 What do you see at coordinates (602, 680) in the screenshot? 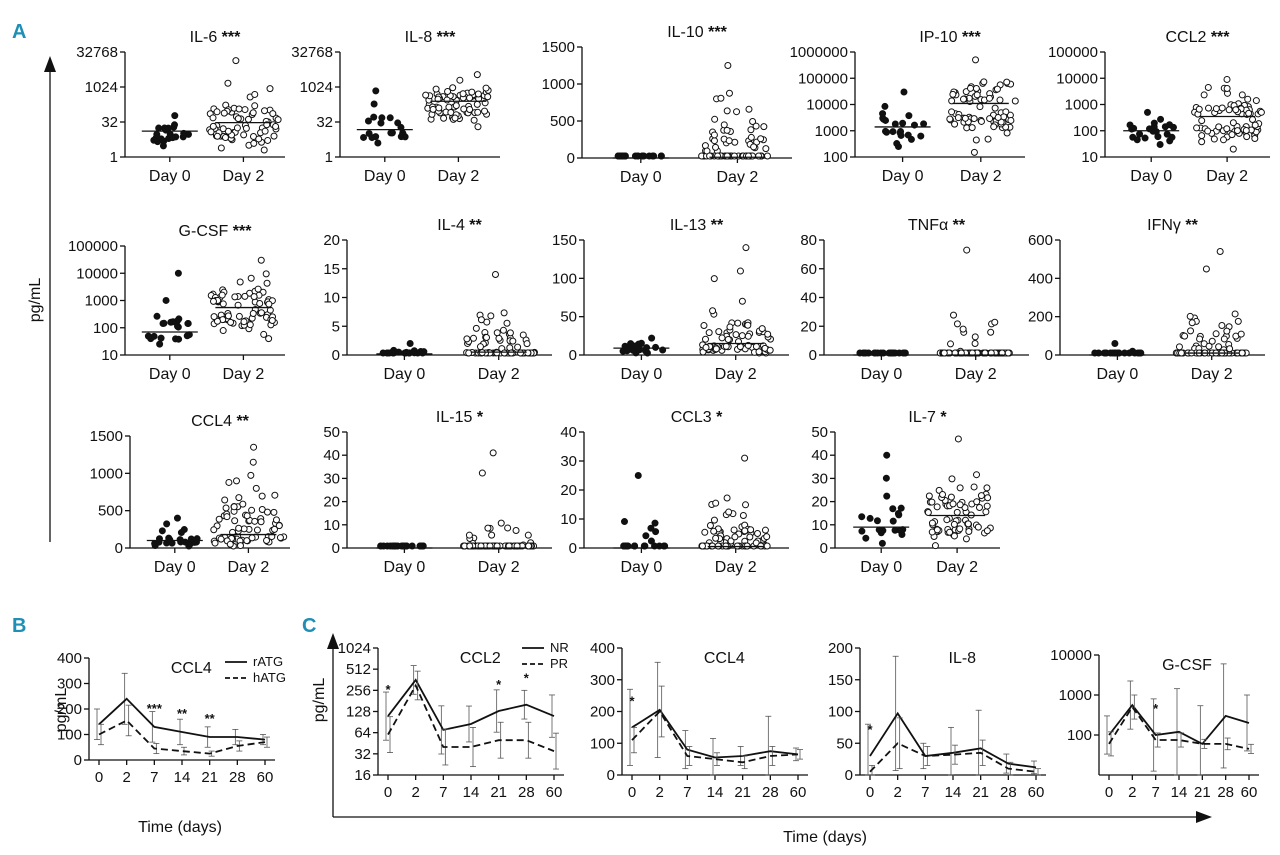
I see `y-tick-label: 300` at bounding box center [602, 680].